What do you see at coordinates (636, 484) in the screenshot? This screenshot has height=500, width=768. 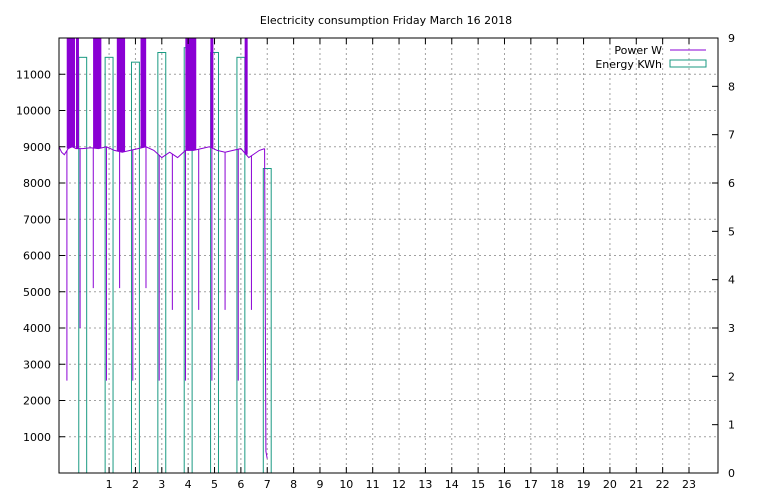 I see `x-tick-label: 21` at bounding box center [636, 484].